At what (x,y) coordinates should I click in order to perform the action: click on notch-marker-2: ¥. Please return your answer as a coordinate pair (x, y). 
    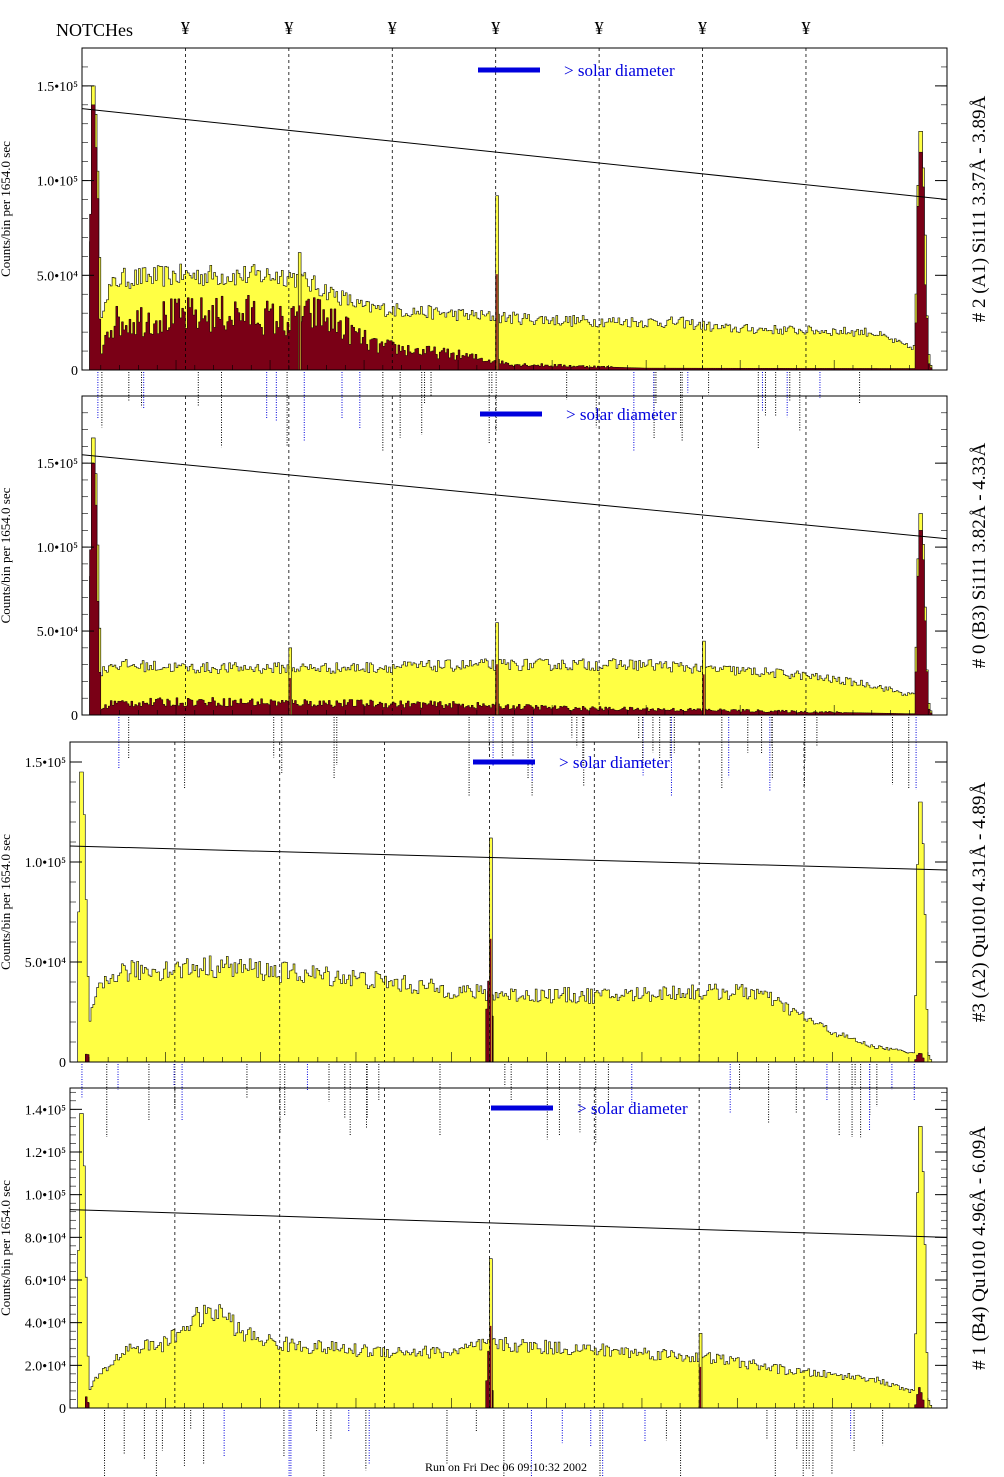
    Looking at the image, I should click on (392, 28).